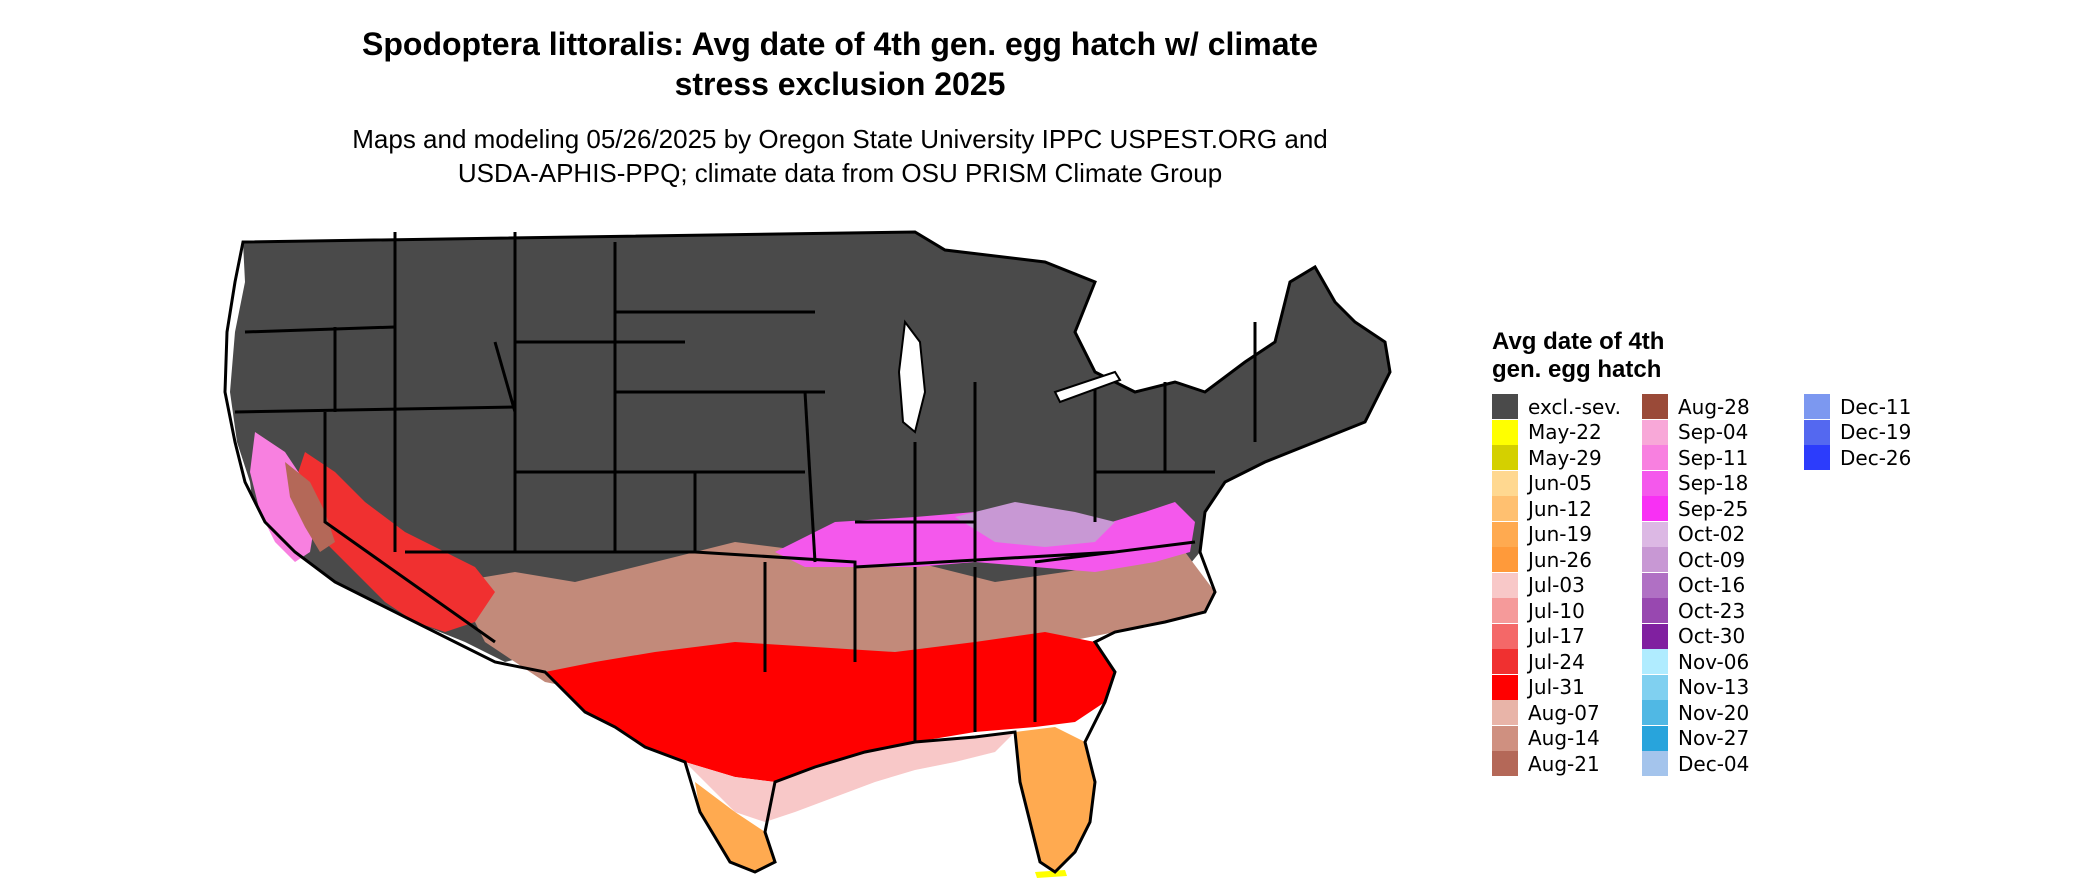 The image size is (2100, 892). What do you see at coordinates (830, 707) in the screenshot?
I see `region-jul-red` at bounding box center [830, 707].